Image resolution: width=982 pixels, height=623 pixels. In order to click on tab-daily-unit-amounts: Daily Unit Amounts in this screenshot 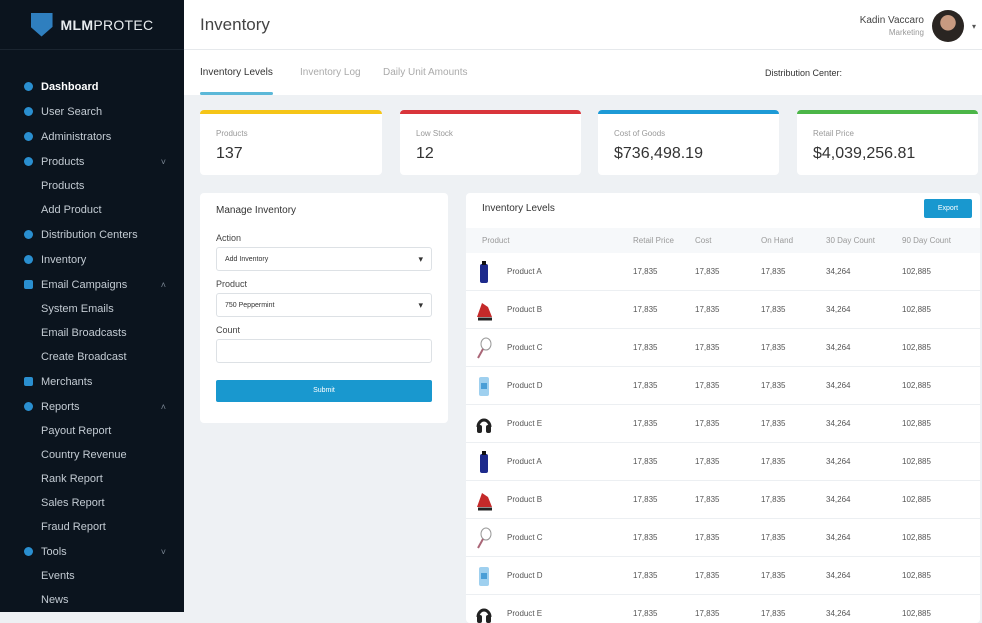, I will do `click(425, 72)`.